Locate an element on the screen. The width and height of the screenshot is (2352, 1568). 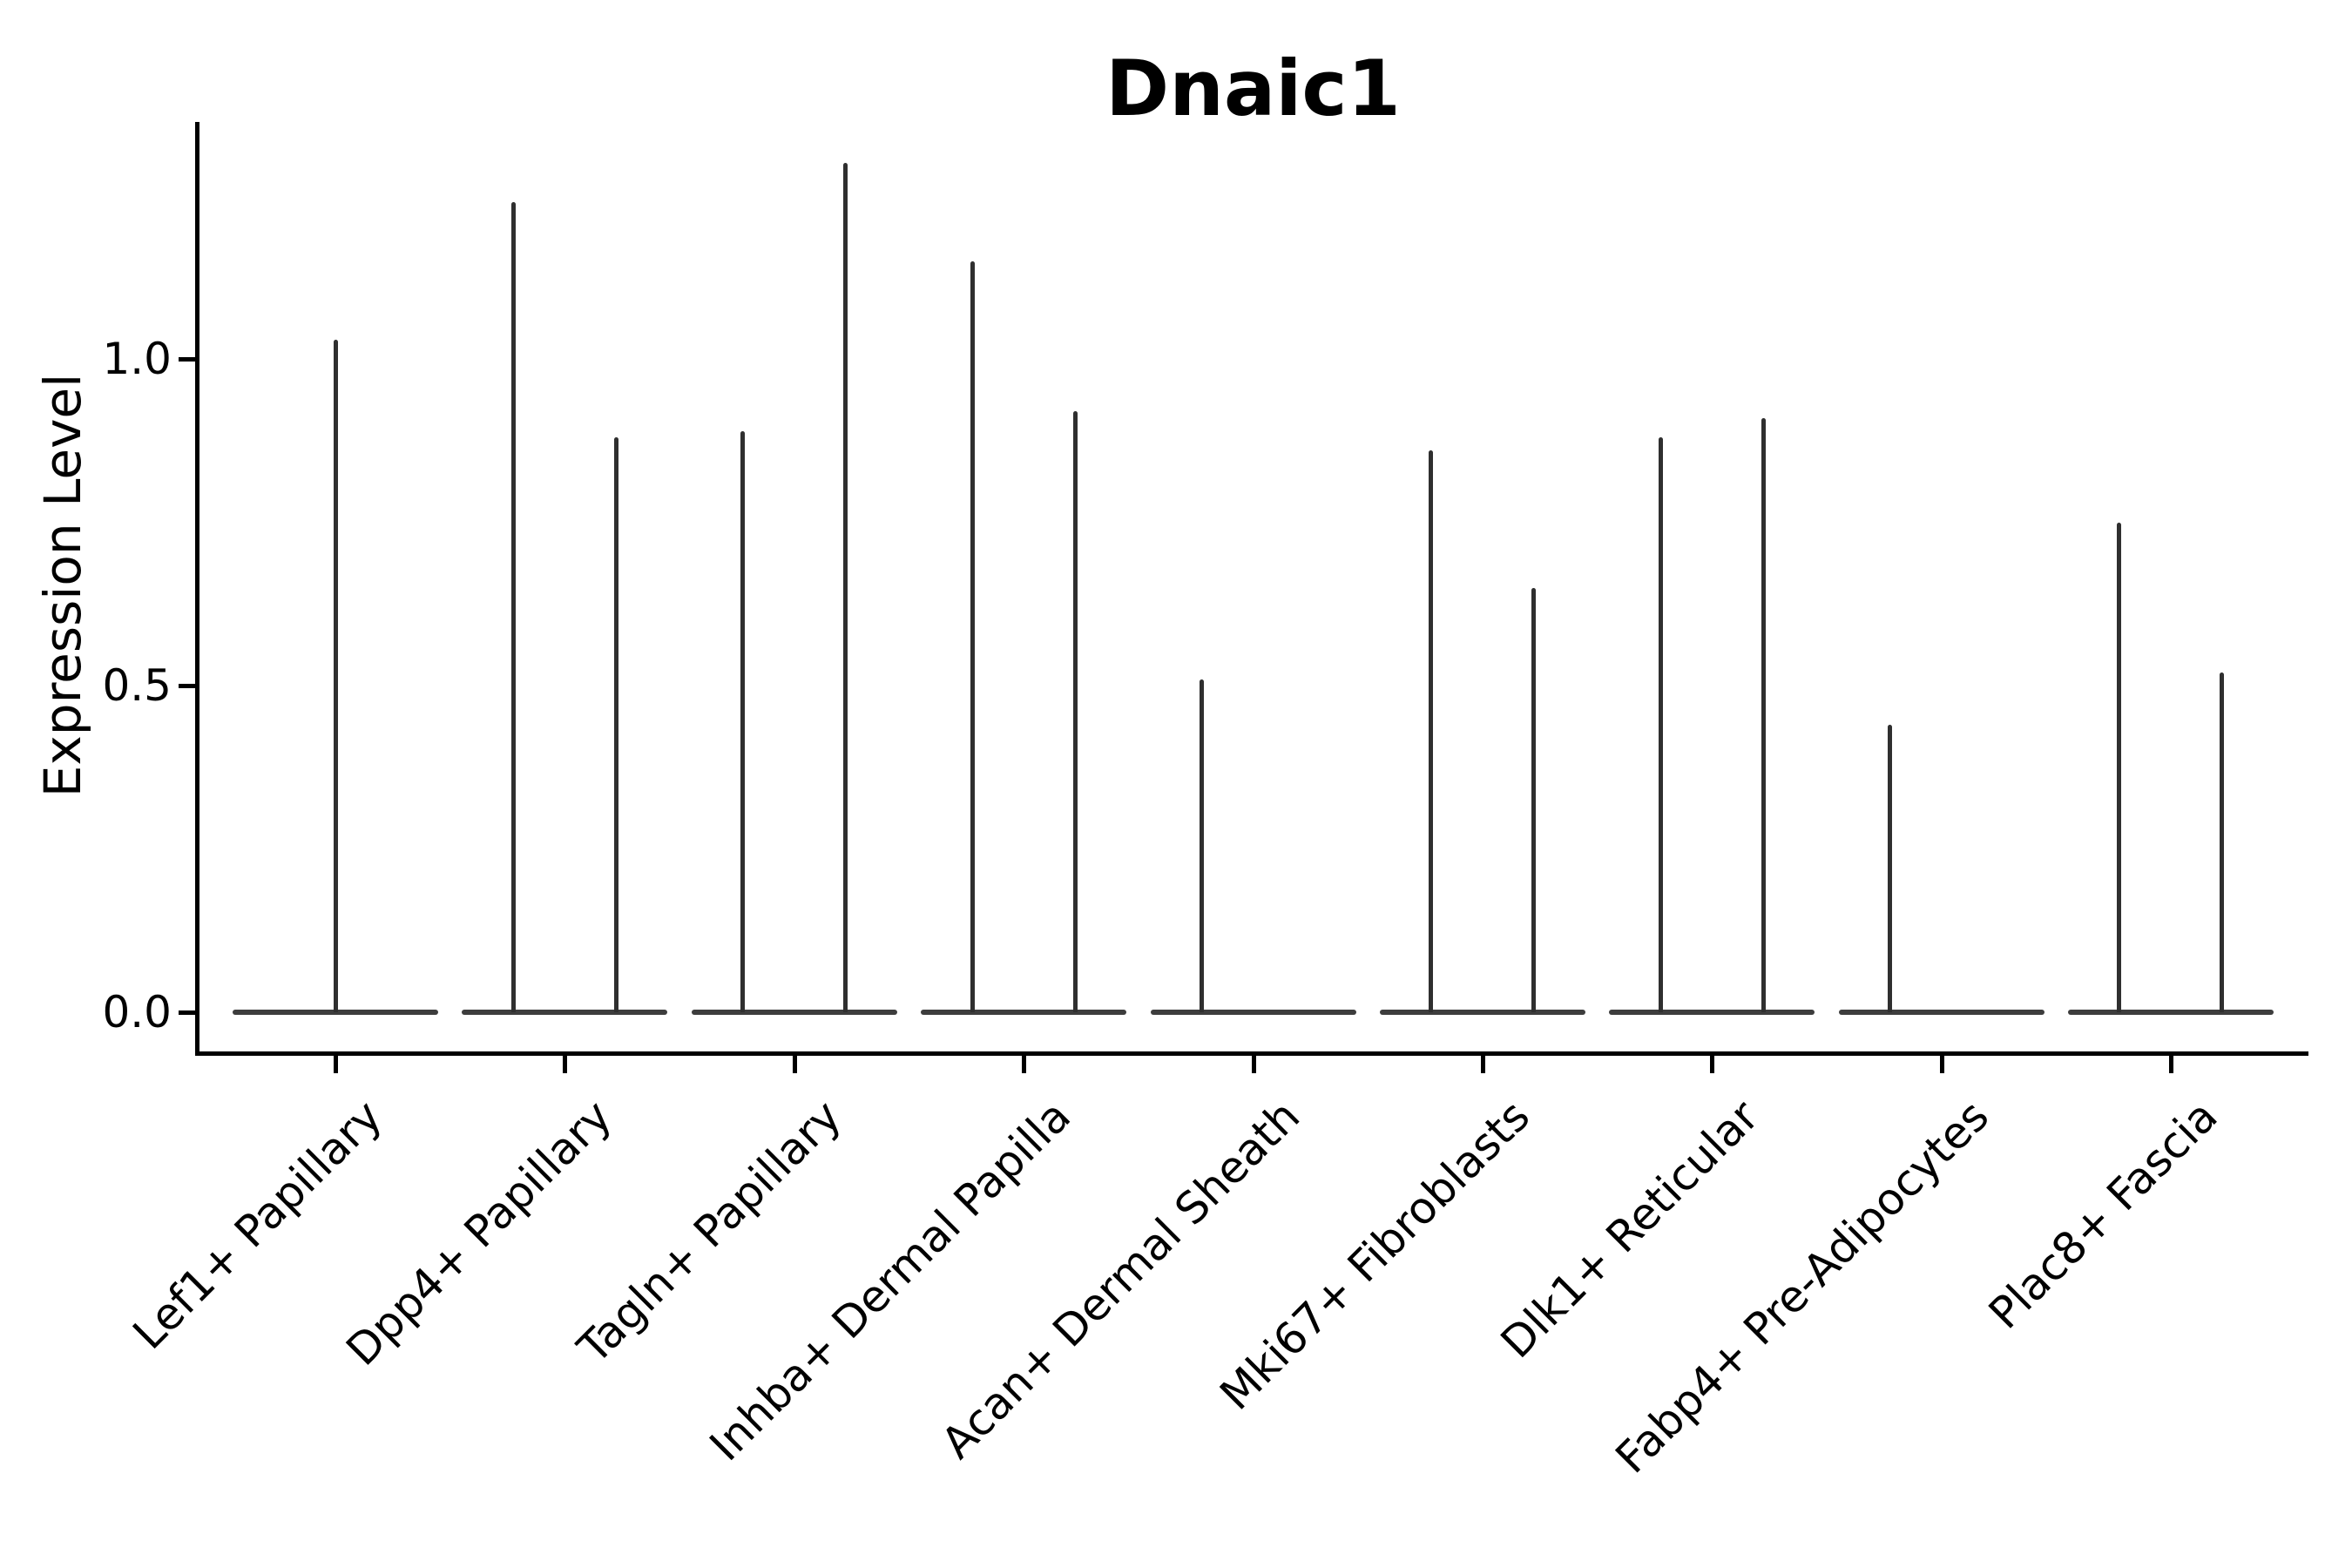
y-tick-label: 0.0 is located at coordinates (137, 1012).